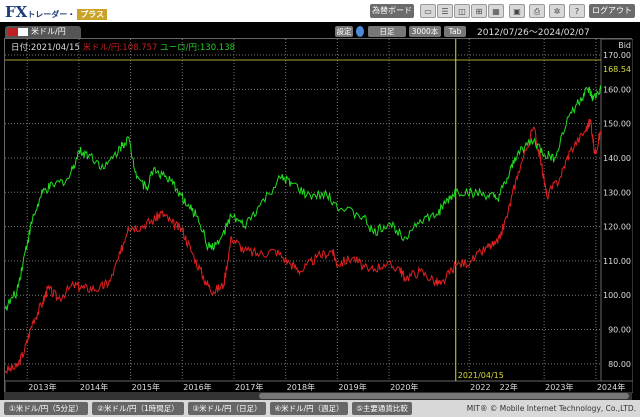 This screenshot has height=417, width=640. I want to click on y-tick-label: 80.00, so click(619, 364).